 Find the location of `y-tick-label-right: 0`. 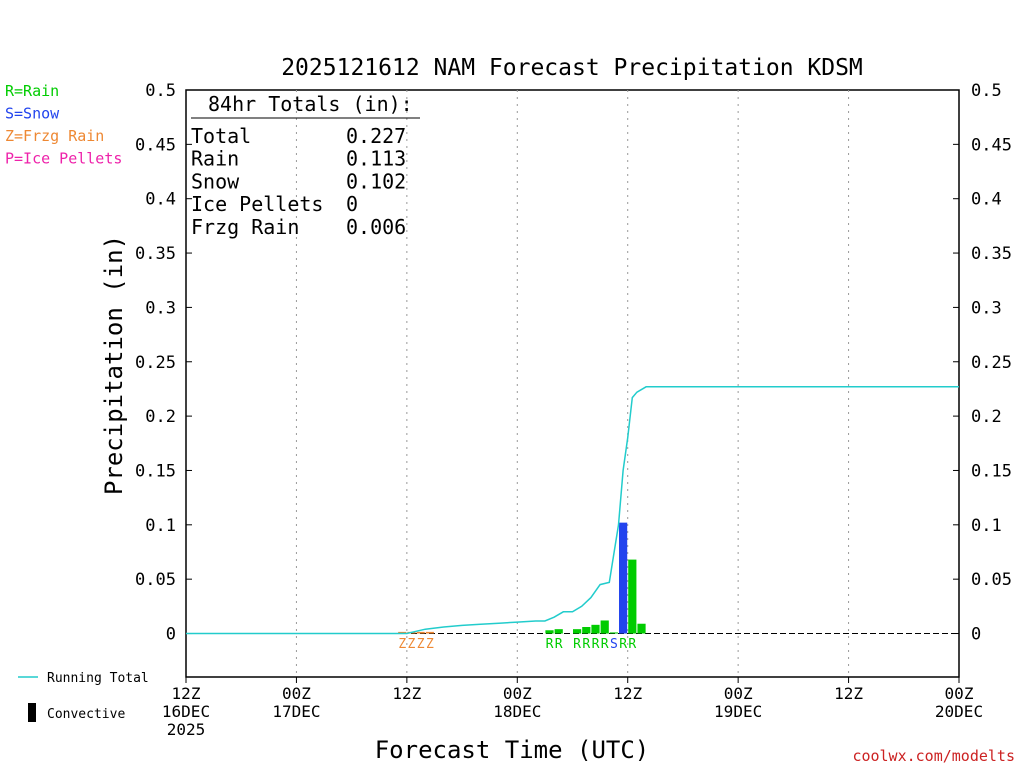

y-tick-label-right: 0 is located at coordinates (976, 635).